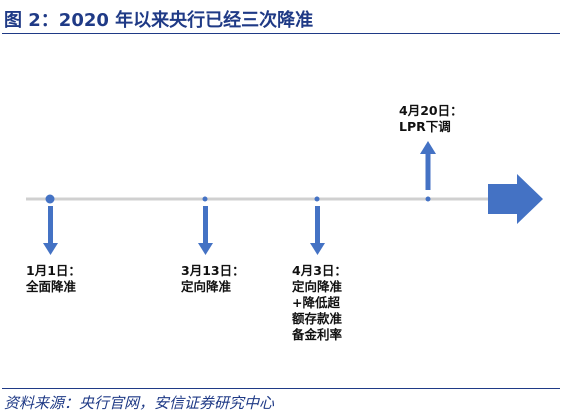  Describe the element at coordinates (281, 33) in the screenshot. I see `title-rule` at that location.